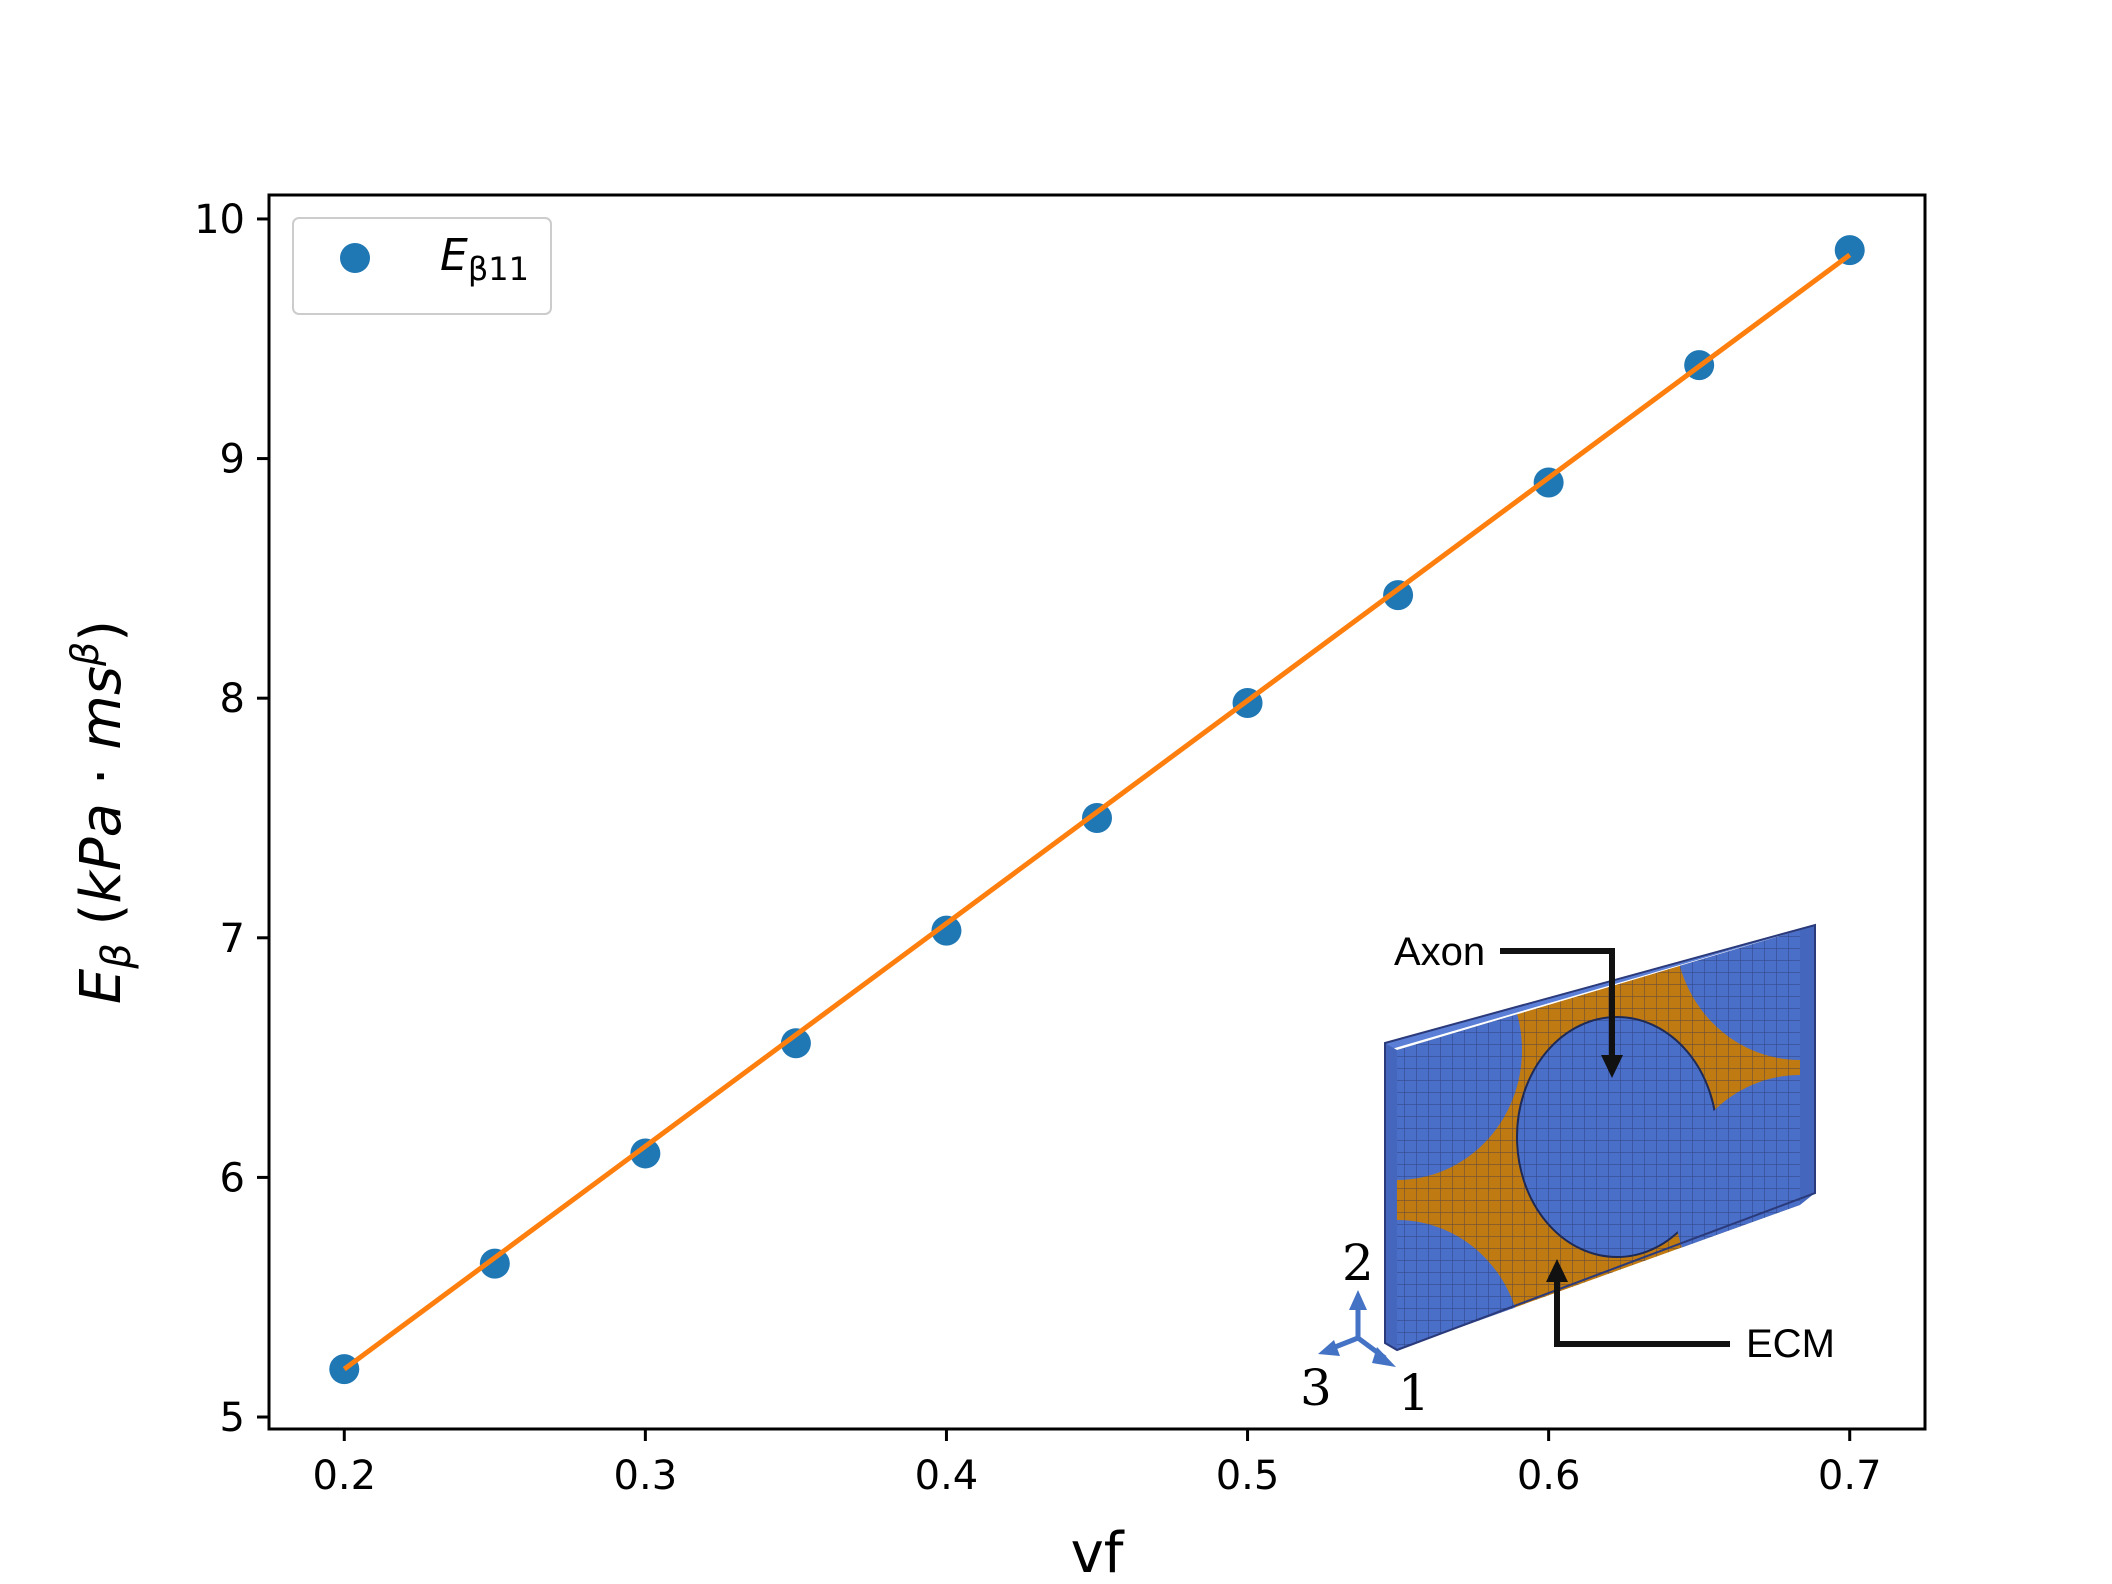 This screenshot has height=1584, width=2112. I want to click on inset-mesh, so click(1598, 1140).